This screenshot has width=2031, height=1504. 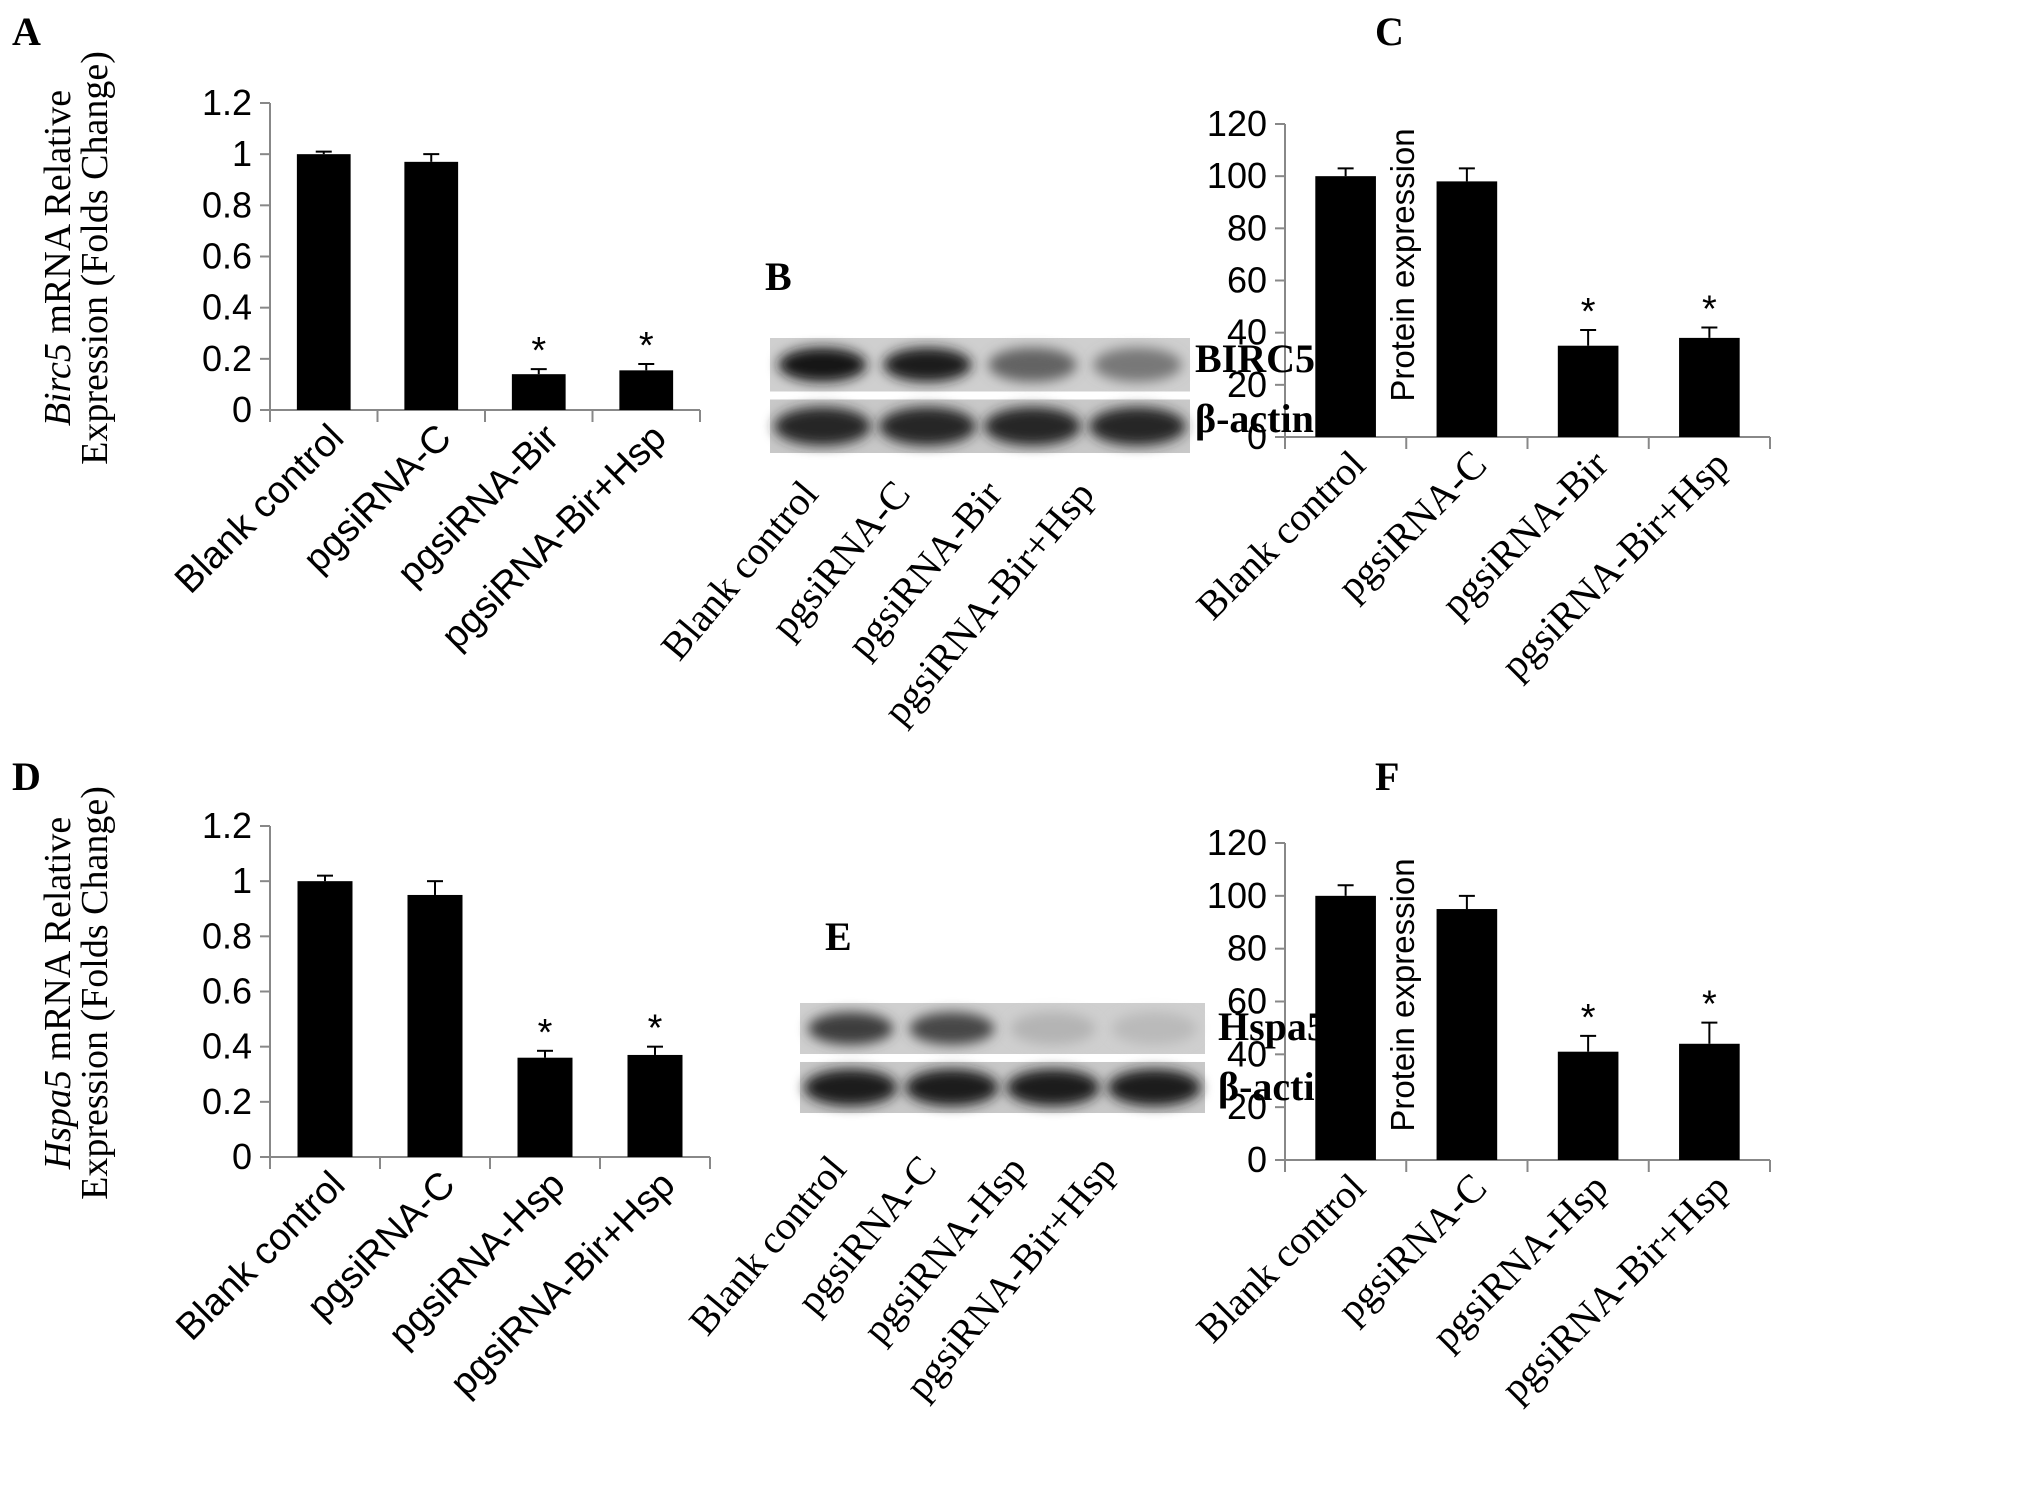 I want to click on y-axis-label-line2: of Birc5, so click(x=1458, y=264).